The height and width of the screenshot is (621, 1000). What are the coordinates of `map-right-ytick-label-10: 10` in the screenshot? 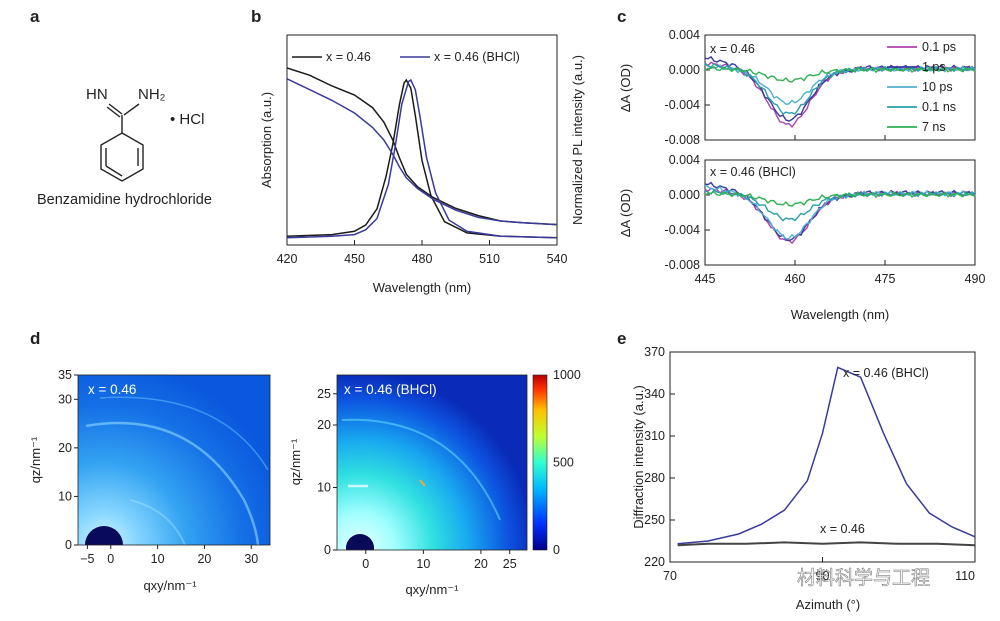 It's located at (324, 488).